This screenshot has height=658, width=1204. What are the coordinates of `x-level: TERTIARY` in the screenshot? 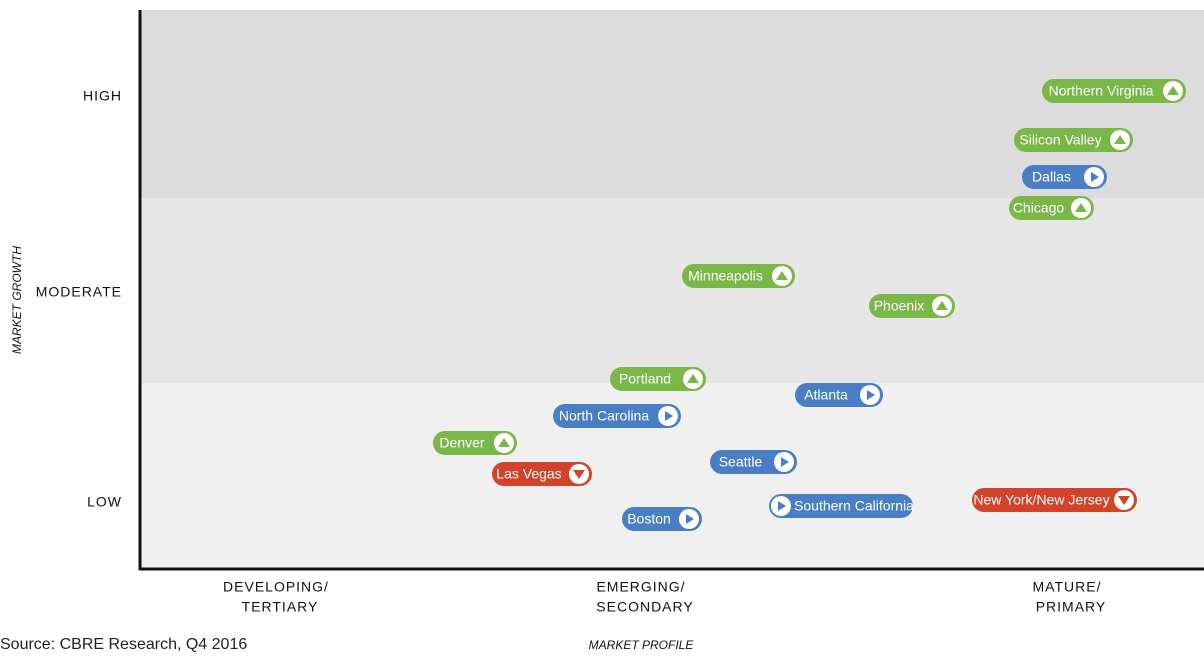 It's located at (280, 607).